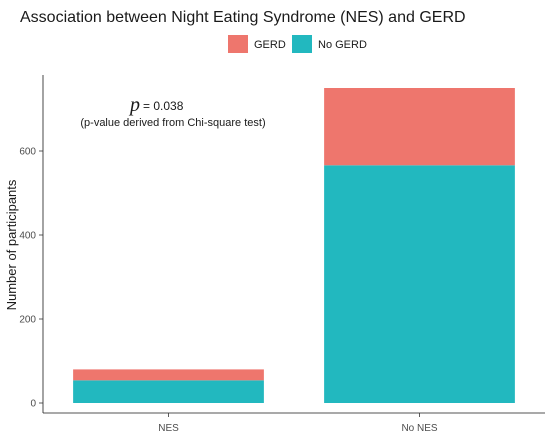 The width and height of the screenshot is (550, 439). Describe the element at coordinates (298, 423) in the screenshot. I see `x-ticks: NES No NES` at that location.